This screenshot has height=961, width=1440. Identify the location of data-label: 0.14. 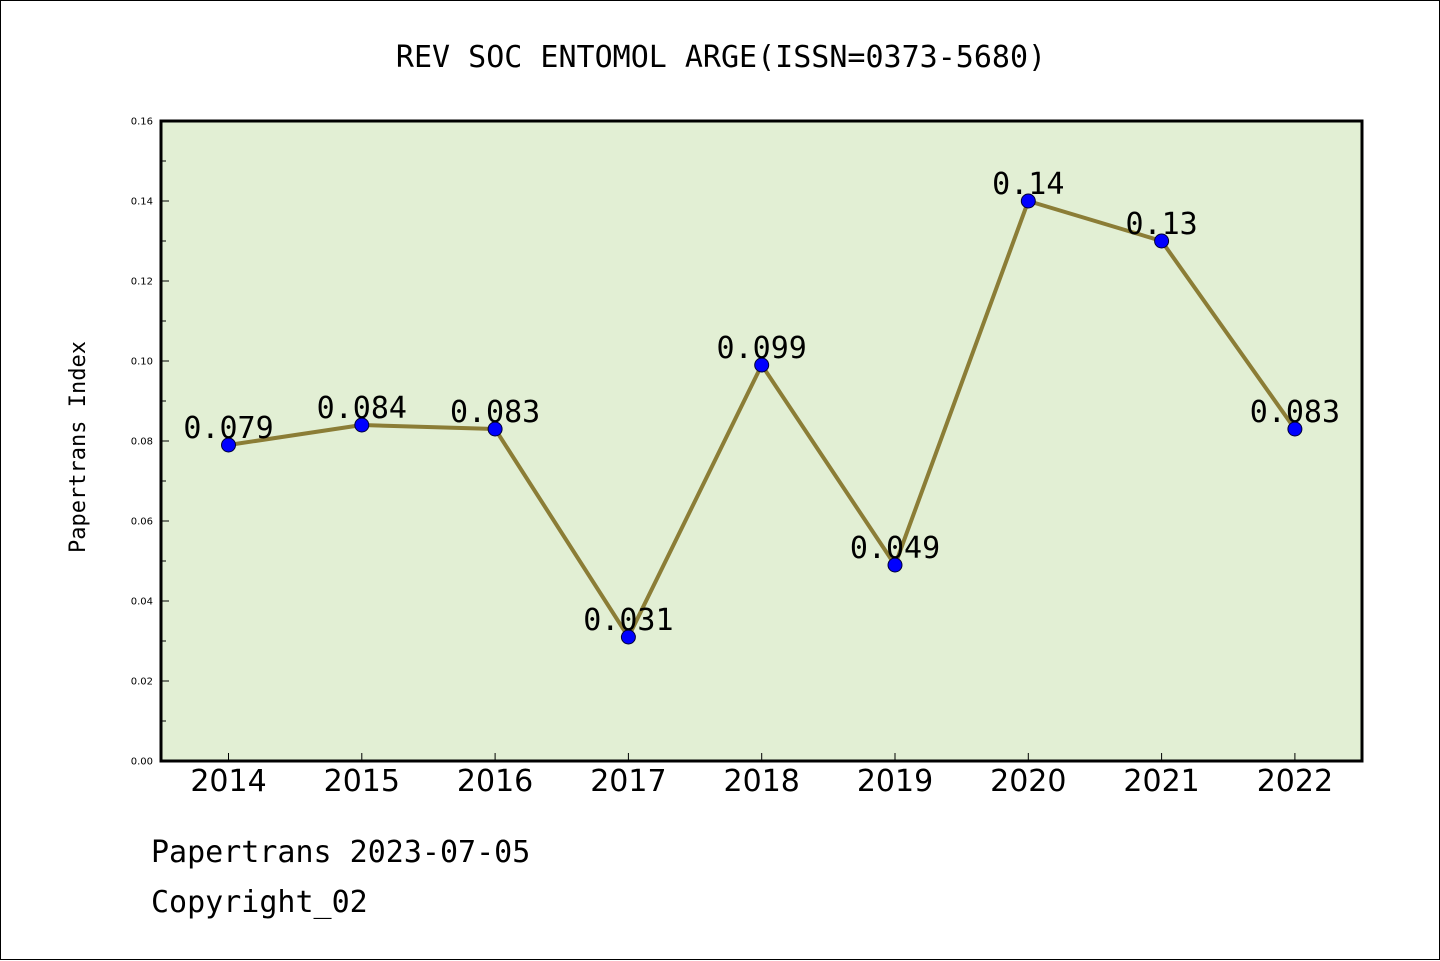
(1028, 184).